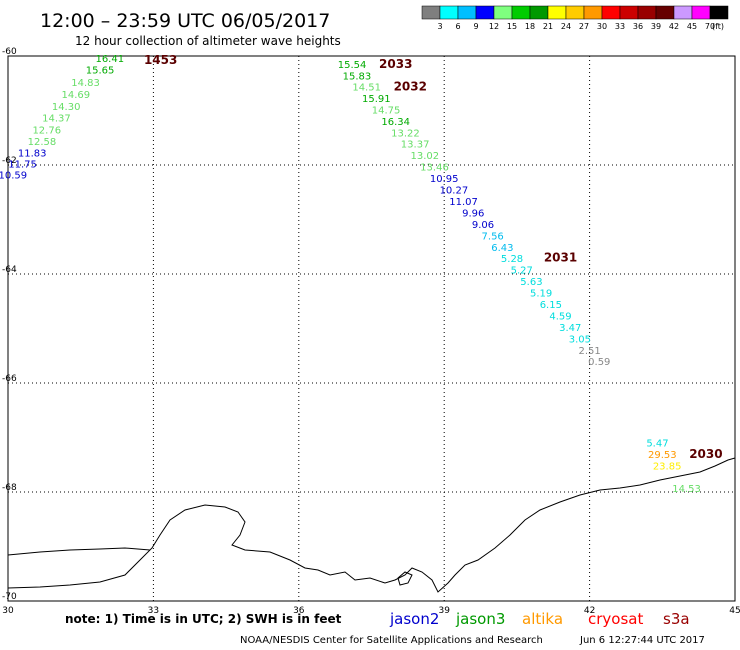  What do you see at coordinates (66, 107) in the screenshot?
I see `swh-label: 14.30` at bounding box center [66, 107].